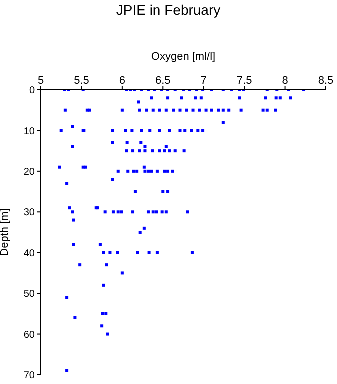 The width and height of the screenshot is (337, 384). I want to click on x-tick-label: 6, so click(122, 81).